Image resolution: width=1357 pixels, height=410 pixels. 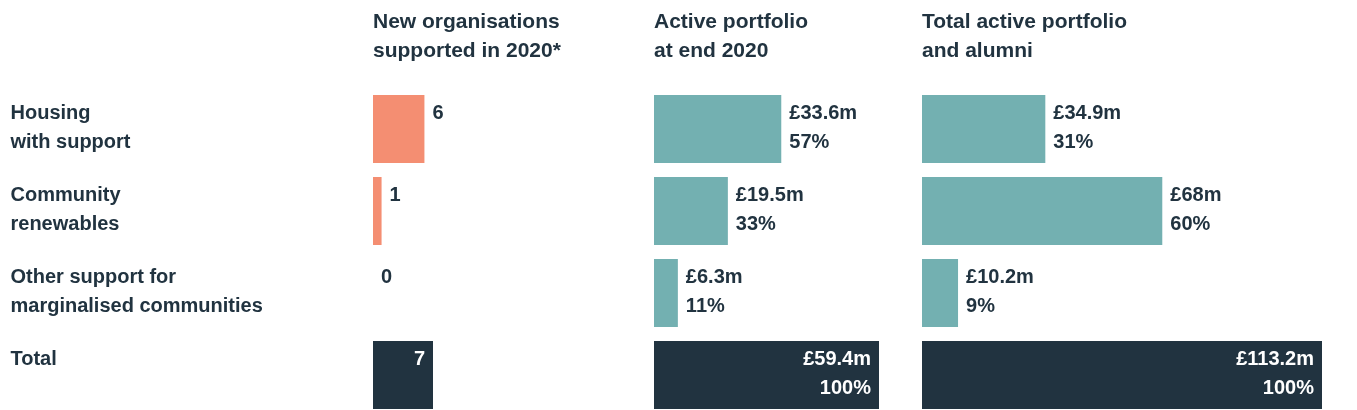 I want to click on data-label: 6, so click(x=438, y=112).